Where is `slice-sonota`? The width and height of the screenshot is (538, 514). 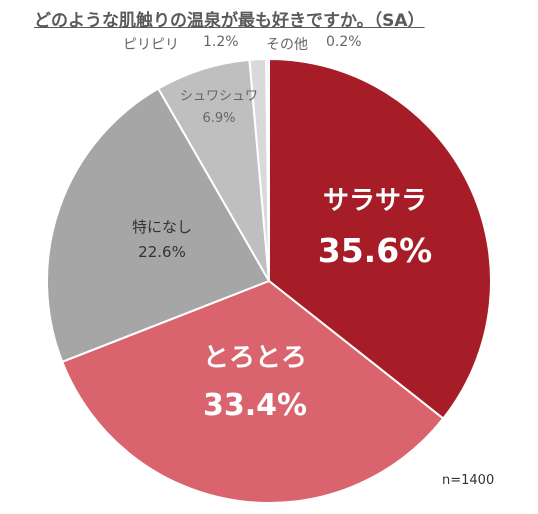
slice-sonota is located at coordinates (267, 169).